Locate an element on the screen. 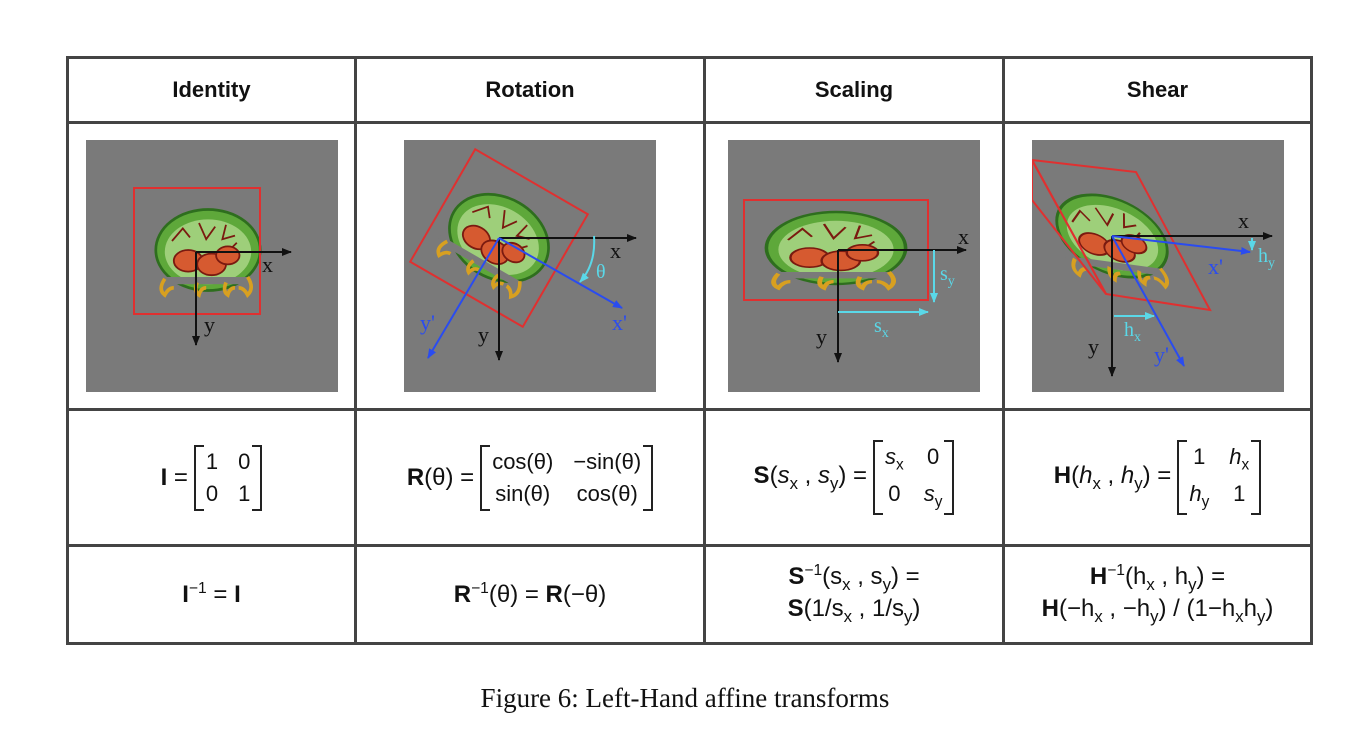 The image size is (1370, 740). scaling-matrix-equation: S(sx , sy) = sx 0 0 sy is located at coordinates (854, 477).